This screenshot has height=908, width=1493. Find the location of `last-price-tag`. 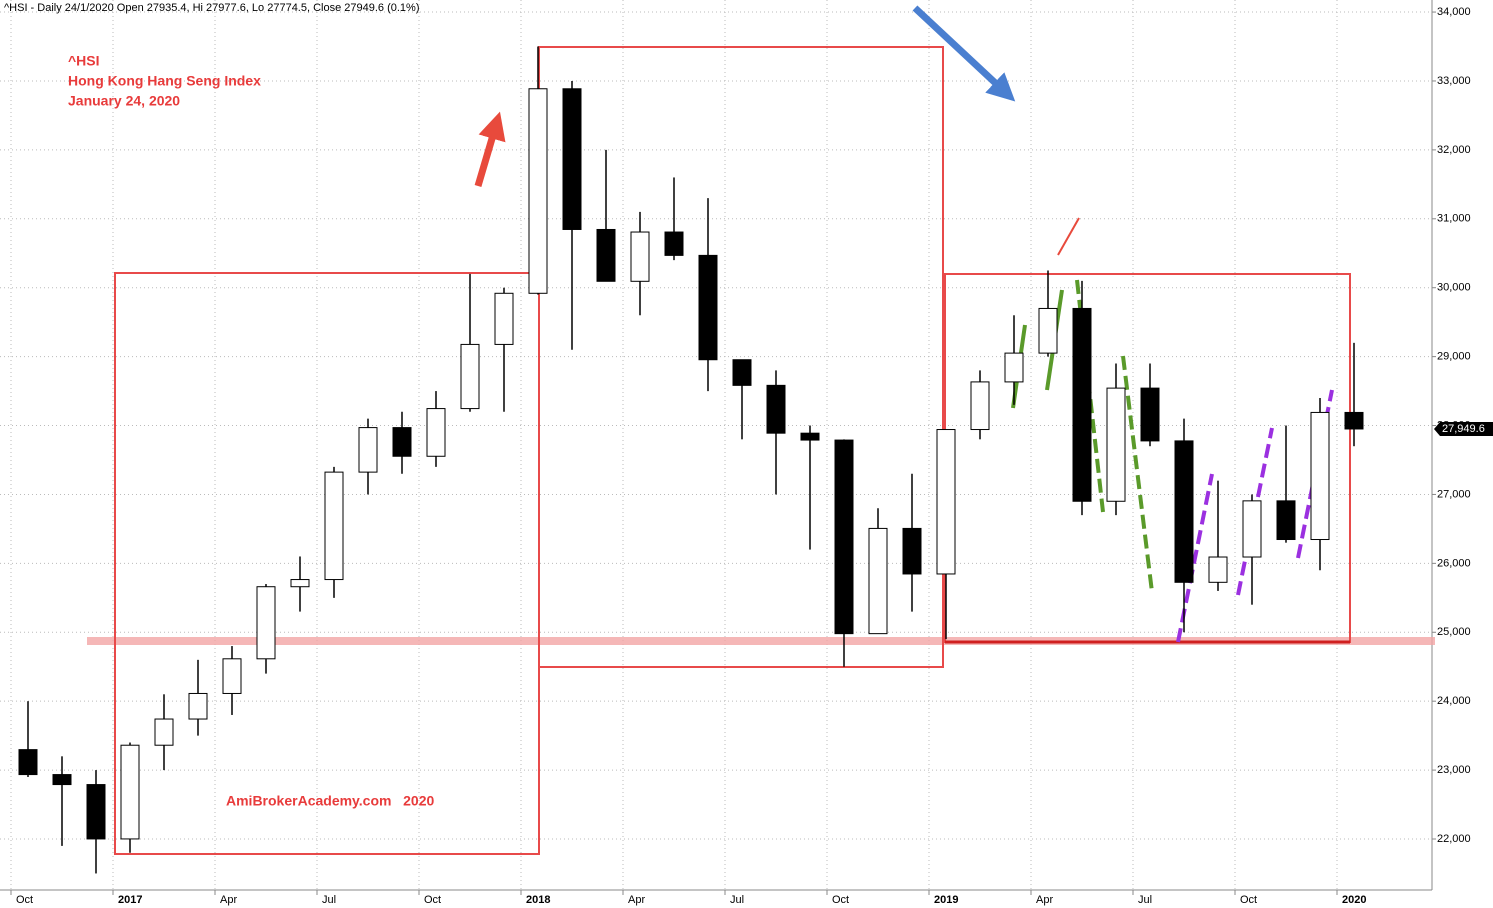

last-price-tag is located at coordinates (1463, 429).